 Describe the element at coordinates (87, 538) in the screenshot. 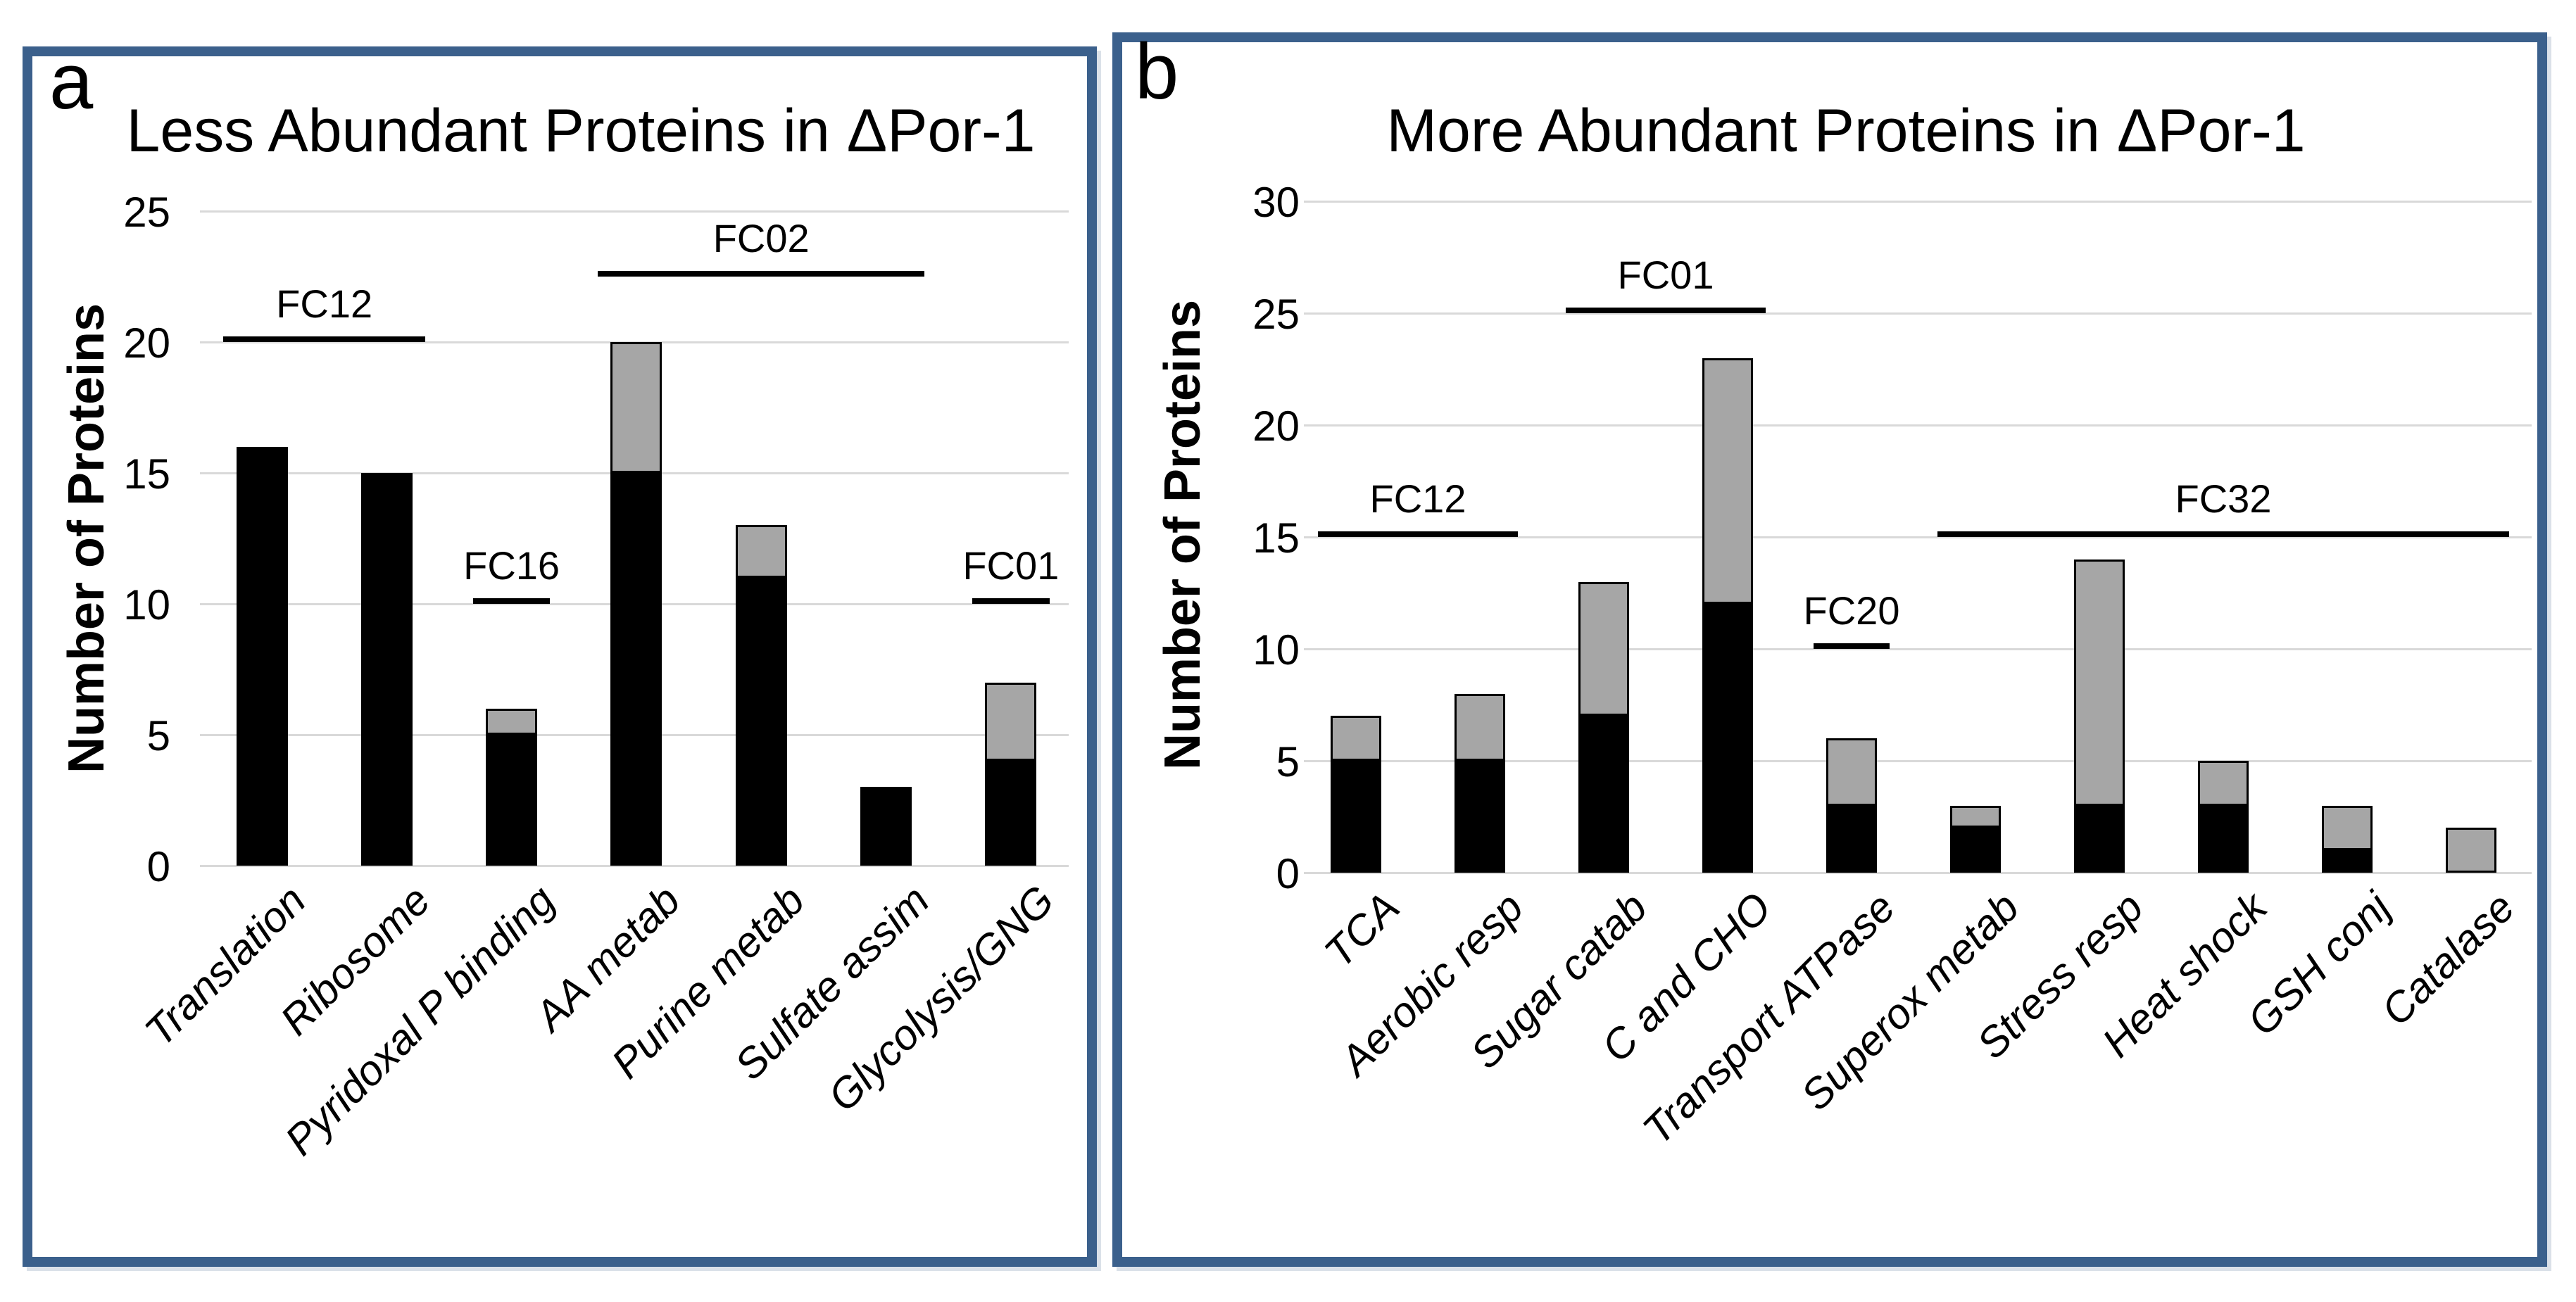

I see `chart-a-y-axis-label: Number of Proteins` at that location.